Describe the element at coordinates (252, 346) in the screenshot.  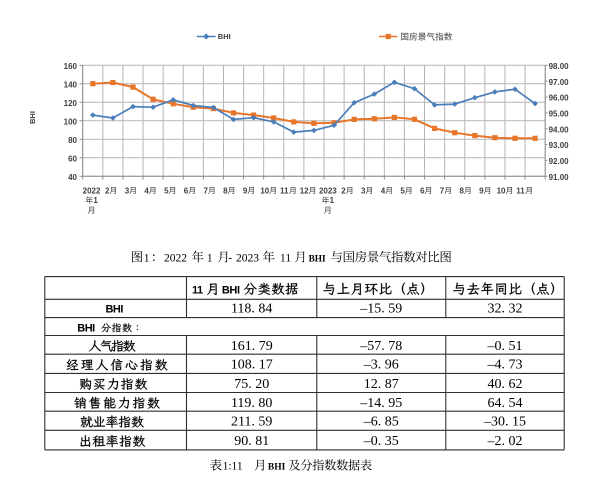
I see `svg-text: 161. 79` at that location.